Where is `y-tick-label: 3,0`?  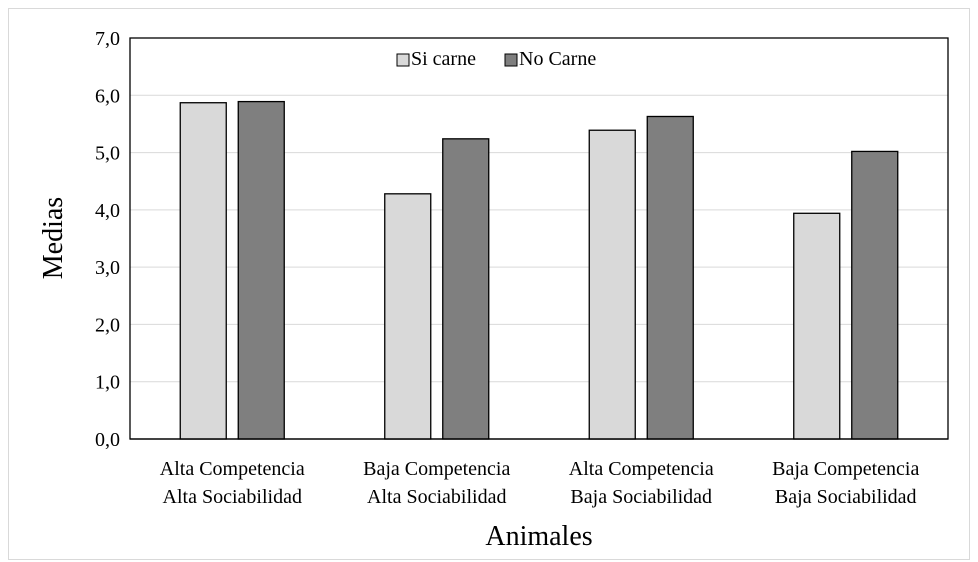 y-tick-label: 3,0 is located at coordinates (107, 268).